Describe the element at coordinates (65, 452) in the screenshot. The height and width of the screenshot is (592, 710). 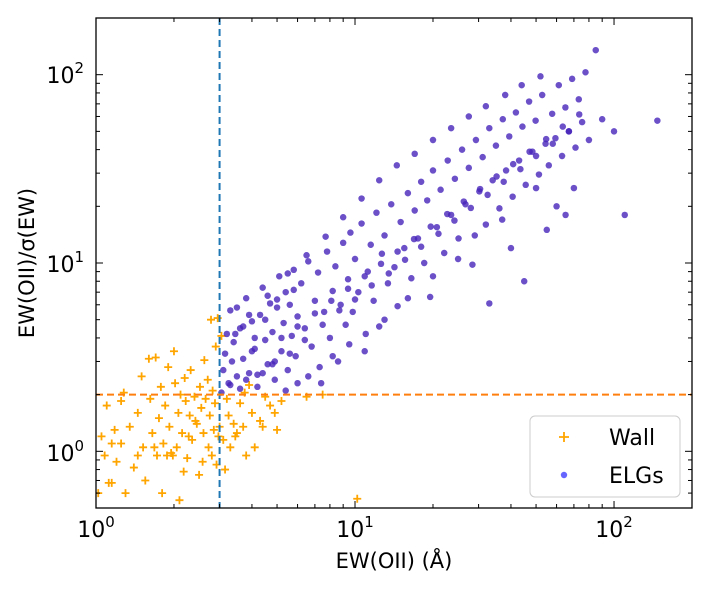
I see `y-tick-label-0: 10⁰` at that location.